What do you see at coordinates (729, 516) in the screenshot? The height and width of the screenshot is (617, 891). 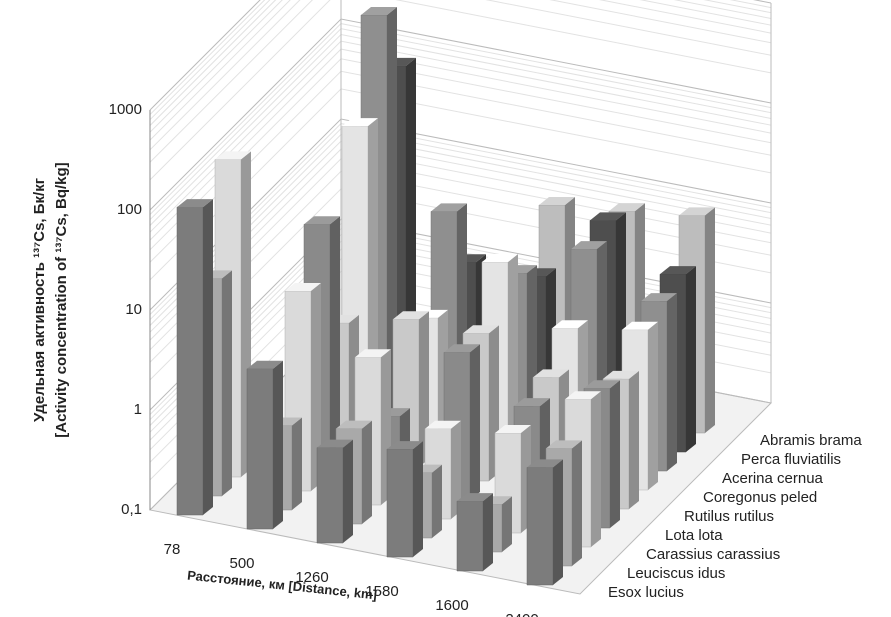 I see `legend-label: Rutilus rutilus` at bounding box center [729, 516].